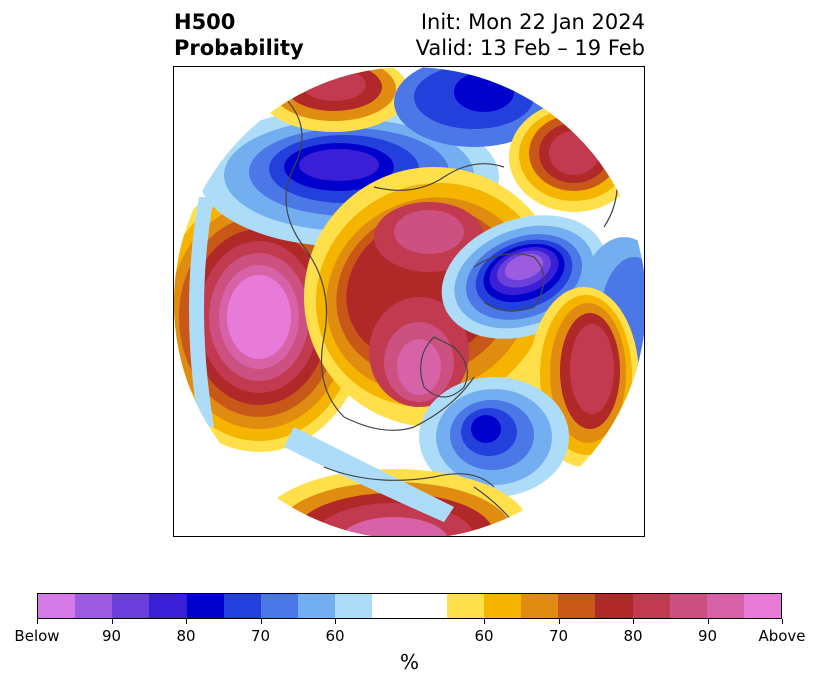  I want to click on colorbar-tick-label: Below, so click(37, 636).